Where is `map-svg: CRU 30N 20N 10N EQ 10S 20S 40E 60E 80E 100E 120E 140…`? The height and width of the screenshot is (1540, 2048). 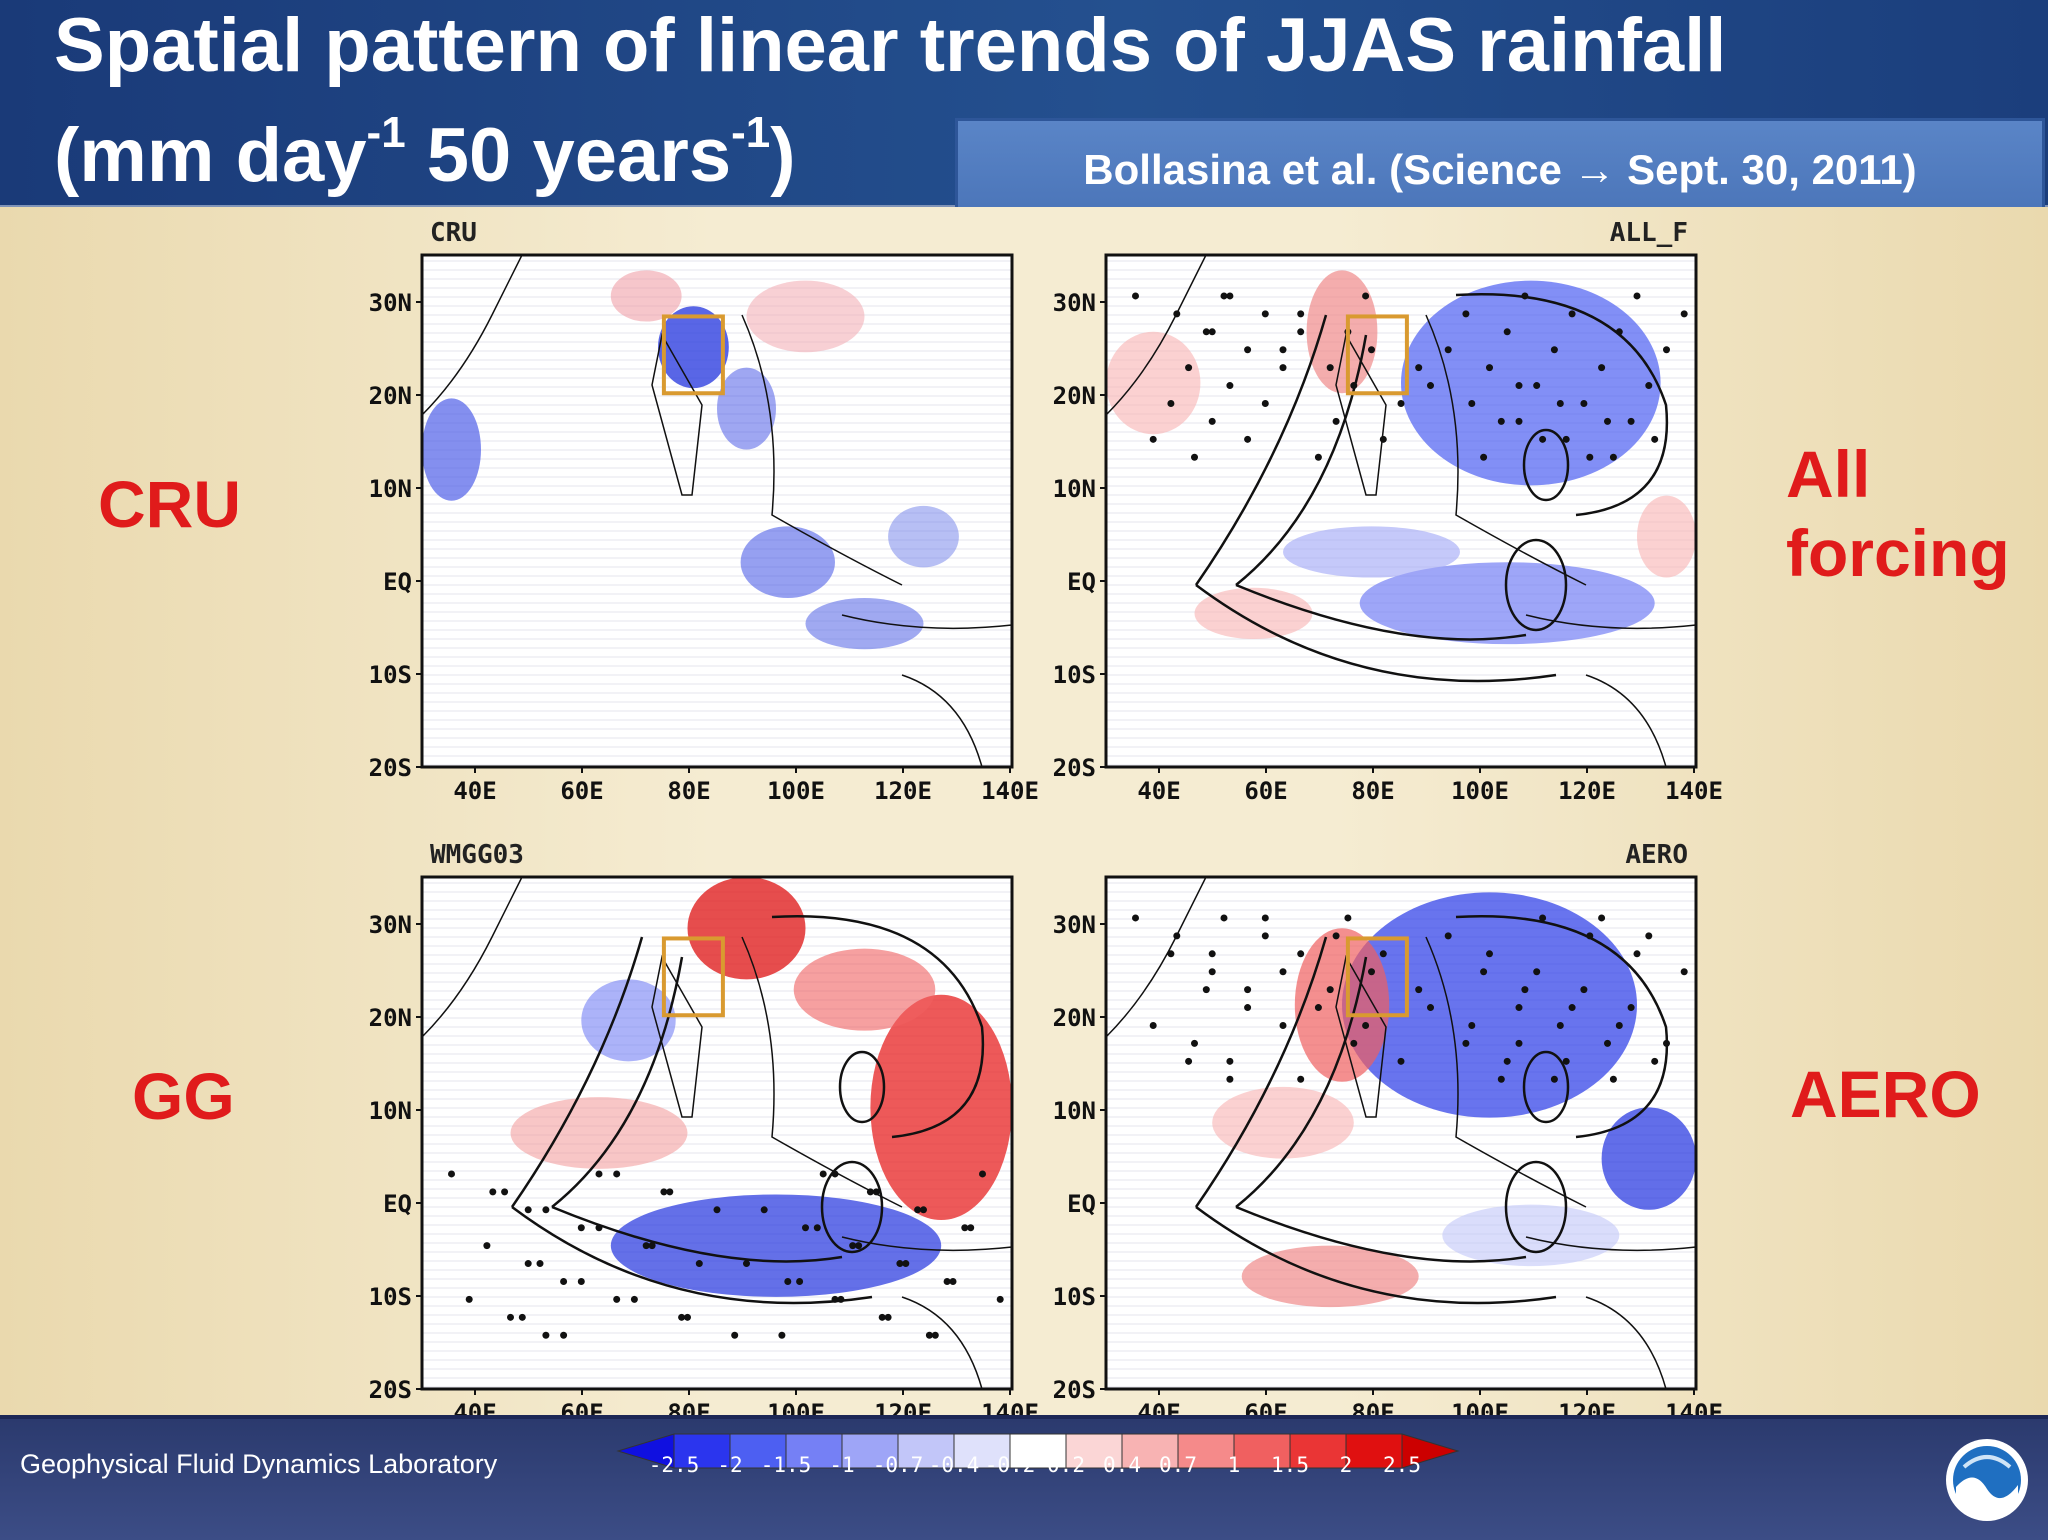
map-svg: CRU 30N 20N 10N EQ 10S 20S 40E 60E 80E 100E 120E 140… is located at coordinates (704, 511).